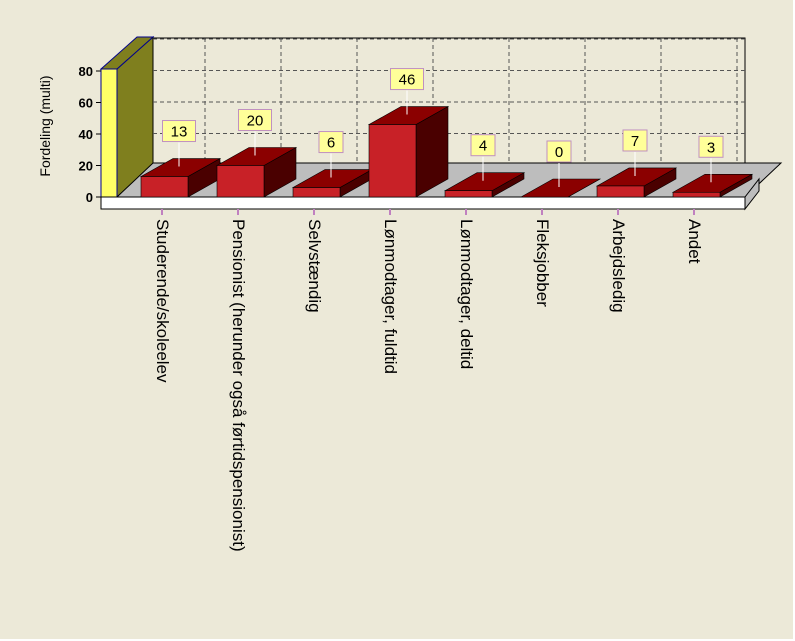  Describe the element at coordinates (45, 125) in the screenshot. I see `y-axis-title: Fordeling (multi)` at that location.